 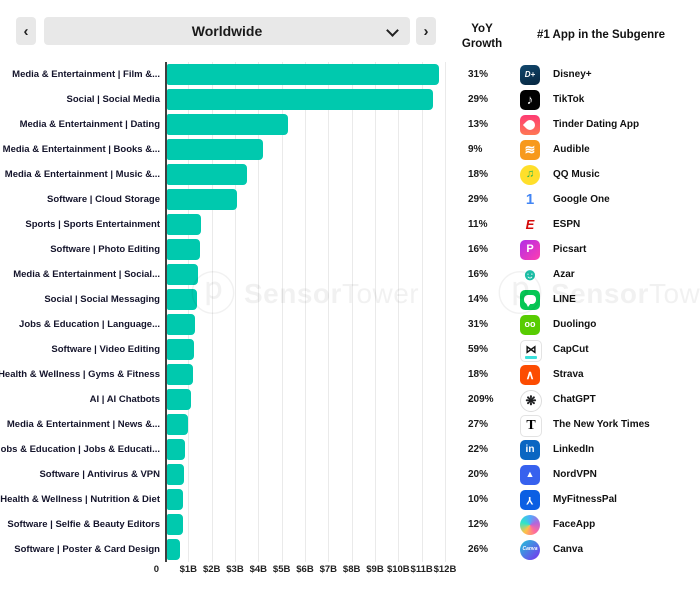 What do you see at coordinates (478, 349) in the screenshot?
I see `yoy-growth-value: 59%` at bounding box center [478, 349].